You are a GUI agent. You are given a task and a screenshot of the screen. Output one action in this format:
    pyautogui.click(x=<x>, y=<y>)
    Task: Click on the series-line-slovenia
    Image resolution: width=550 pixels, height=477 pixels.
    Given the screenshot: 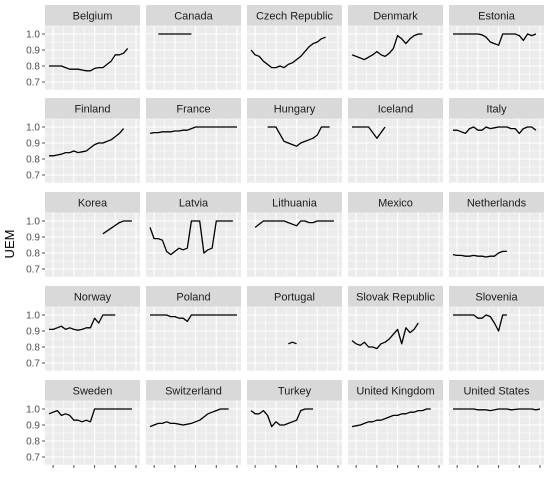 What is the action you would take?
    pyautogui.click(x=480, y=323)
    